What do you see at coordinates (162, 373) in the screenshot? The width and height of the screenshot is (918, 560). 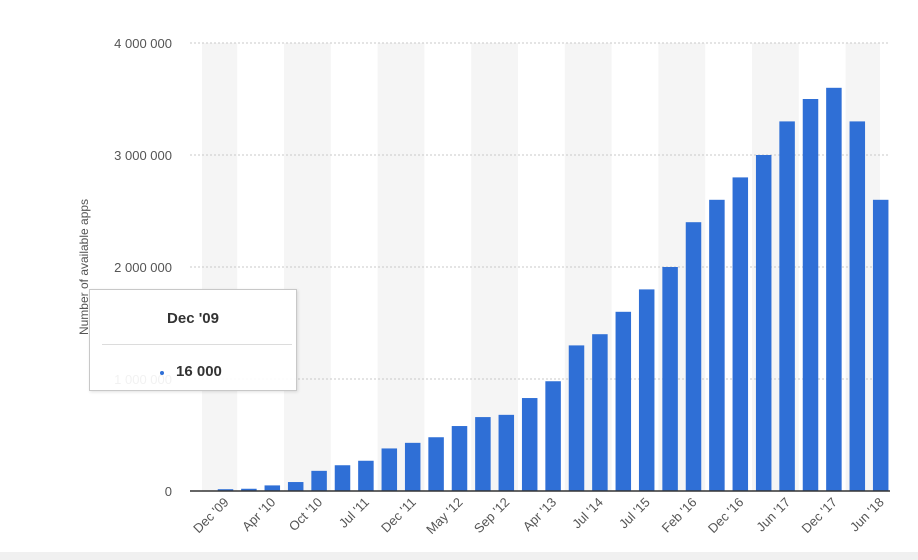 I see `series-dot-icon` at bounding box center [162, 373].